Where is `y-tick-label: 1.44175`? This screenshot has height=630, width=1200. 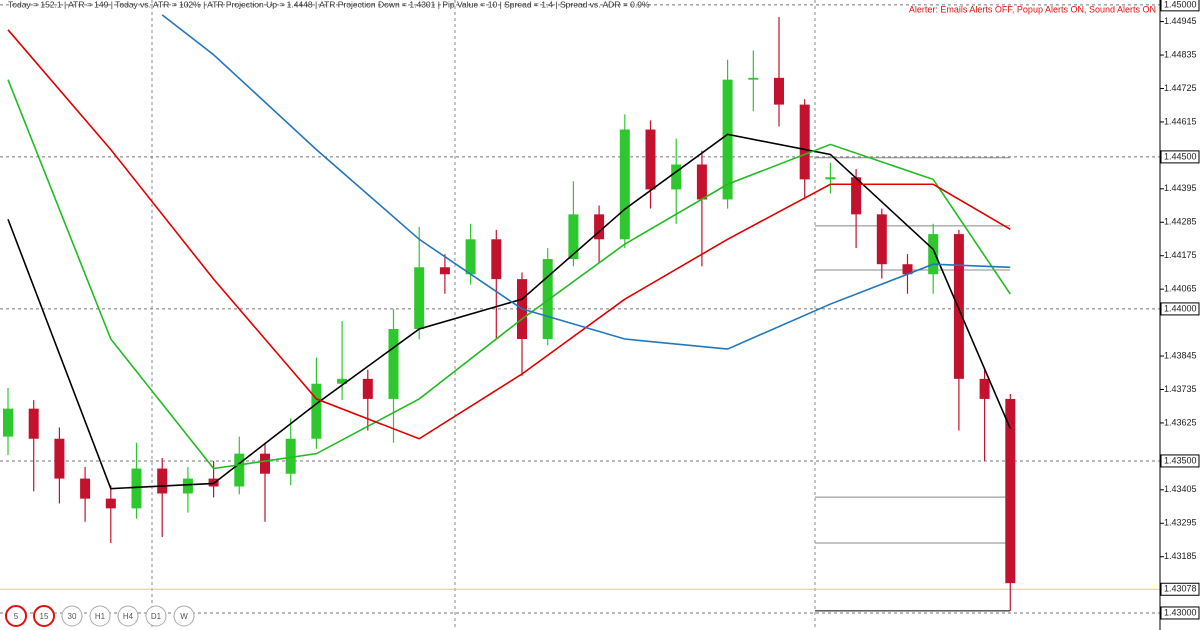
y-tick-label: 1.44175 is located at coordinates (1180, 255).